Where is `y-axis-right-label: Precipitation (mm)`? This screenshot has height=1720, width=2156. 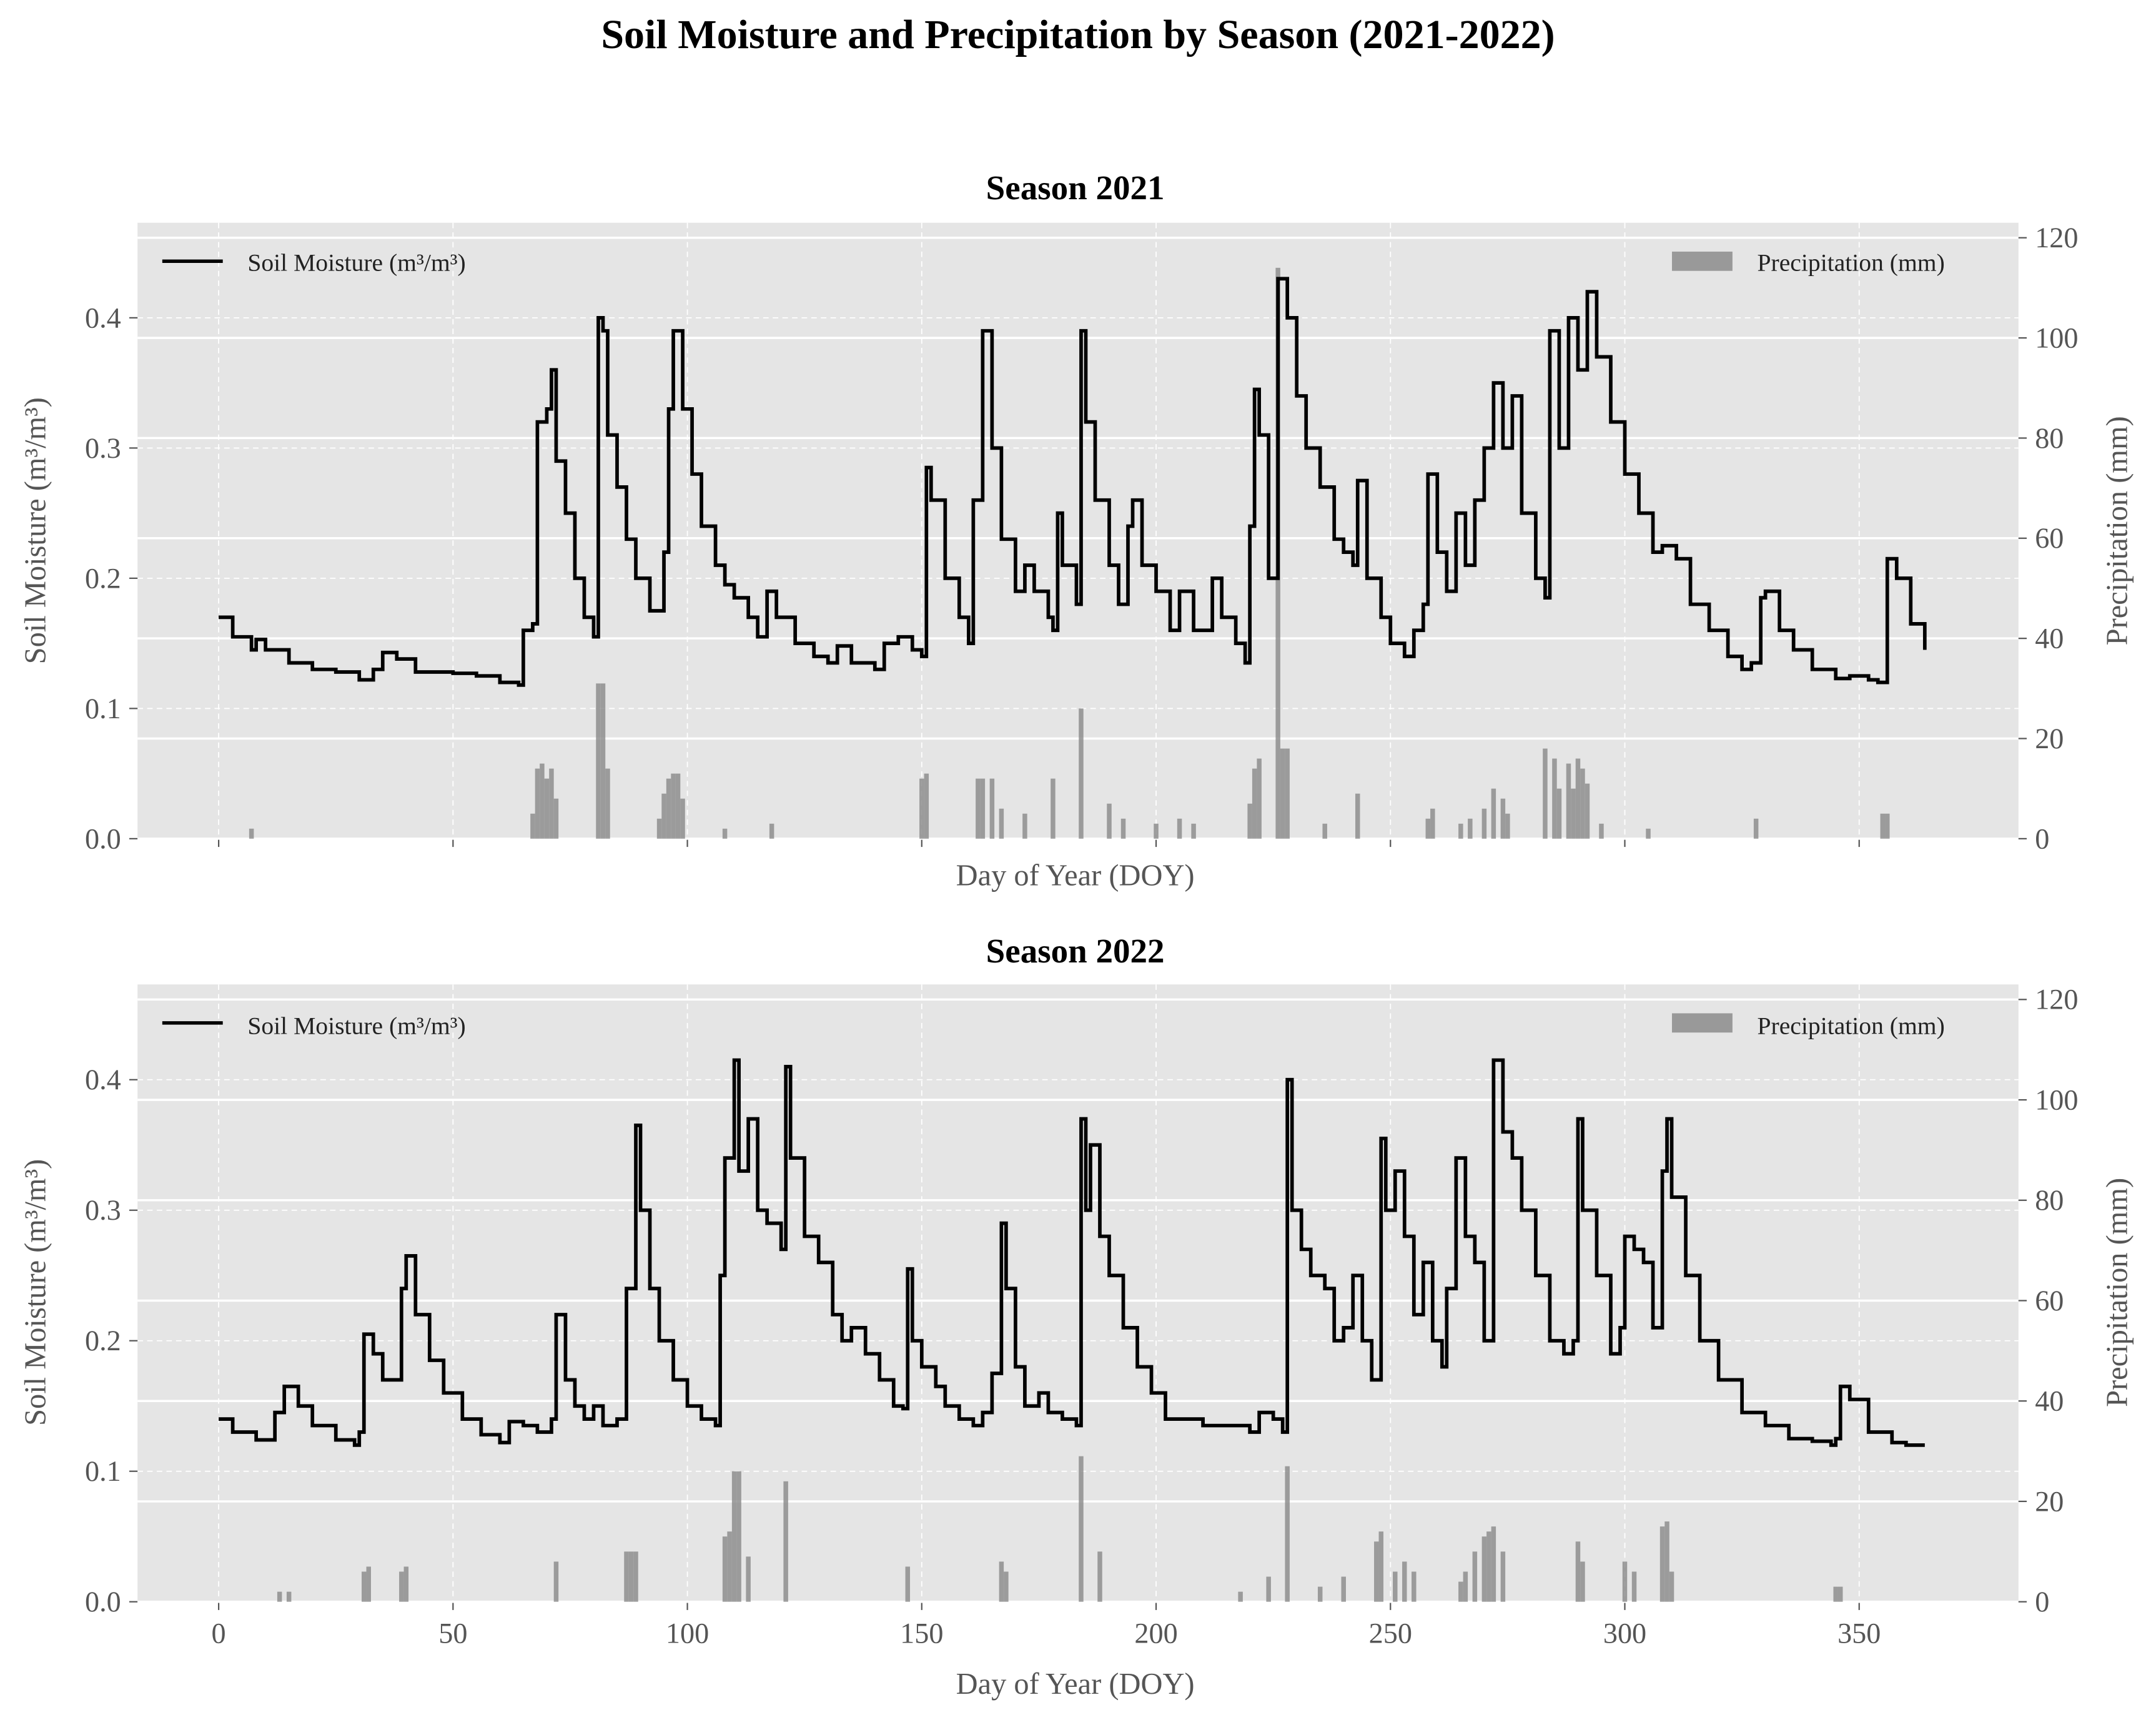 y-axis-right-label: Precipitation (mm) is located at coordinates (2117, 1292).